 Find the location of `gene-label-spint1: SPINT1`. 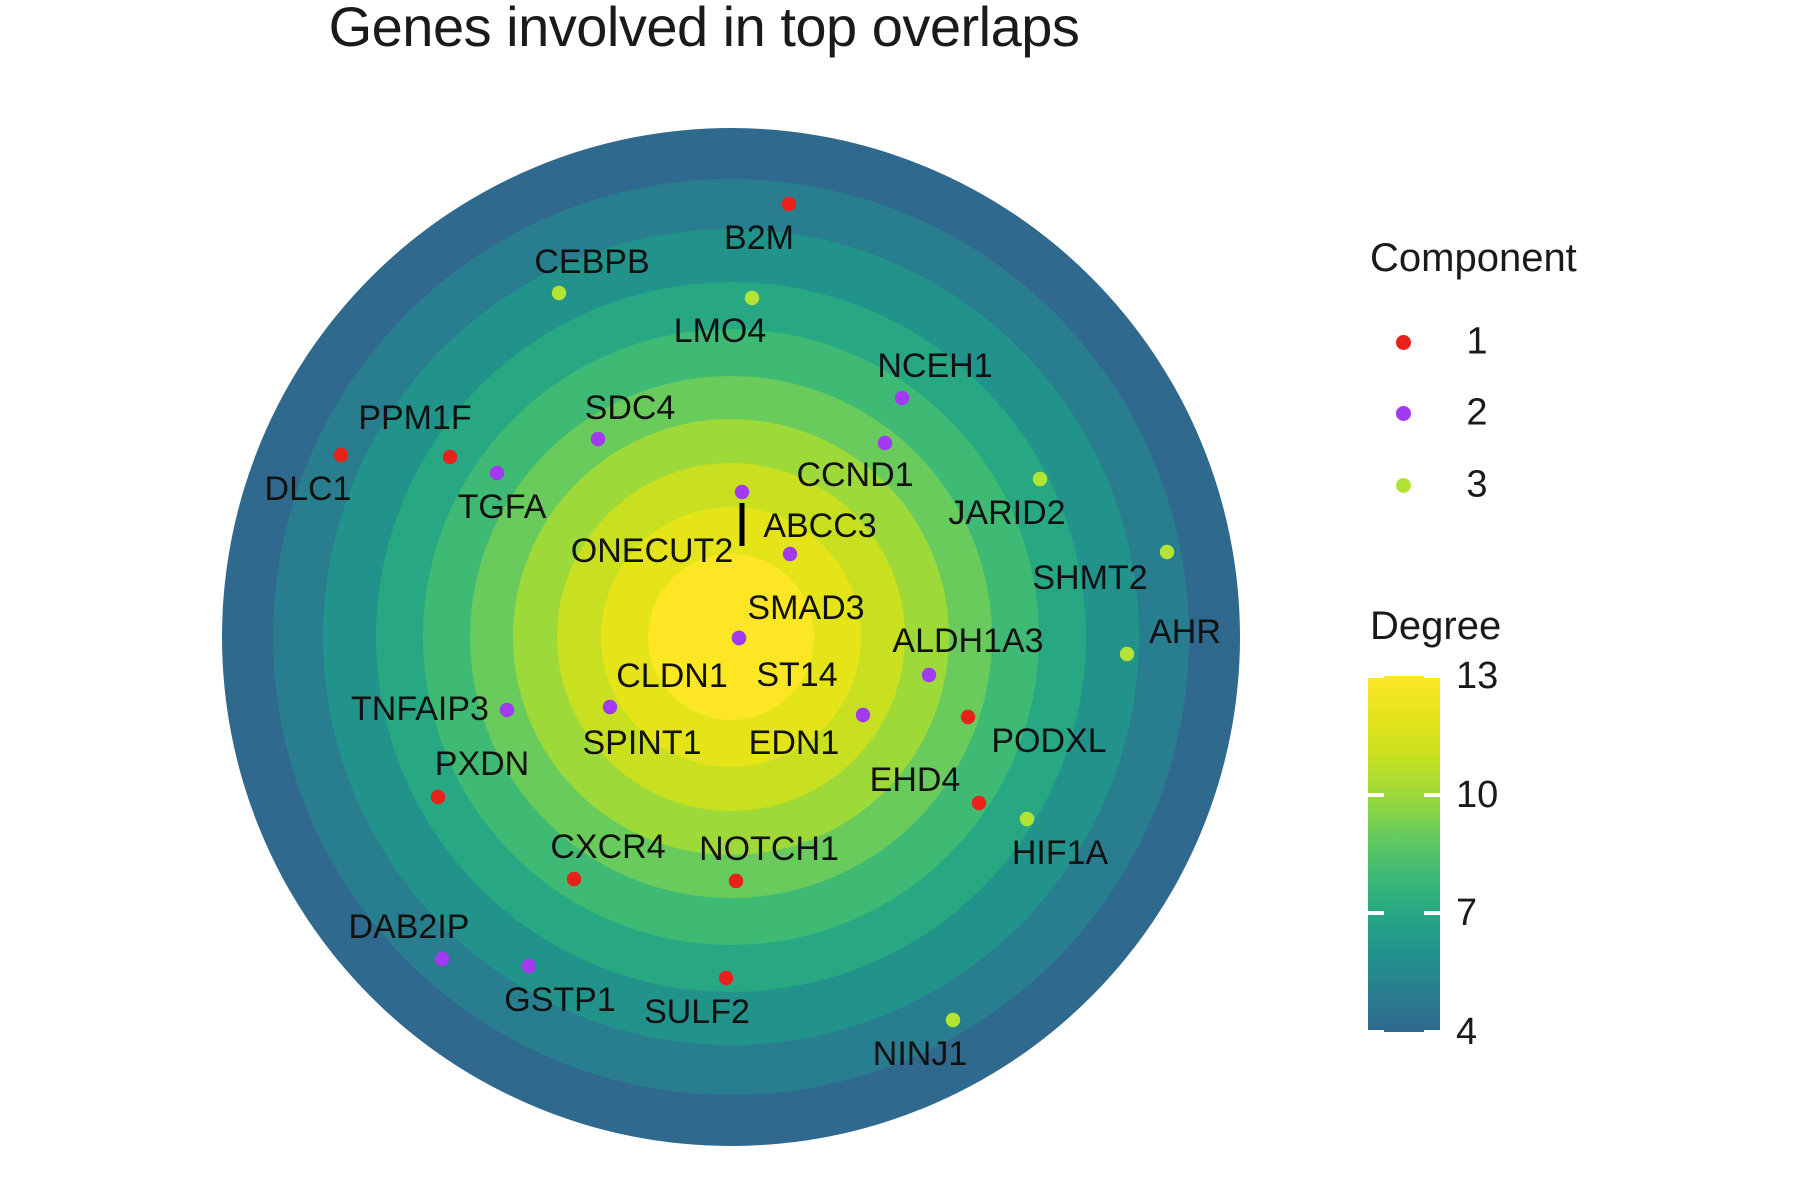

gene-label-spint1: SPINT1 is located at coordinates (641, 743).